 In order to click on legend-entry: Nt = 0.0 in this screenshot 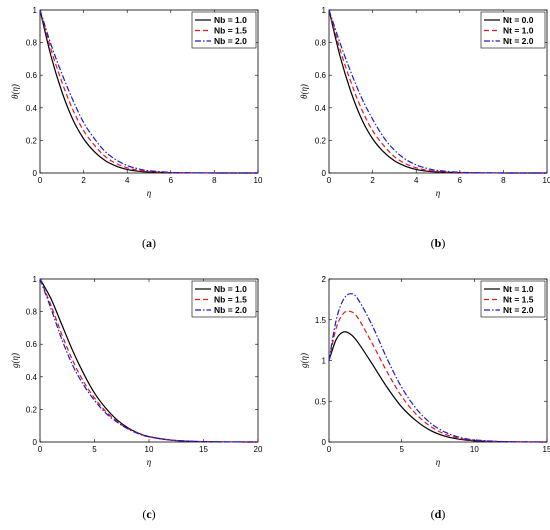, I will do `click(518, 20)`.